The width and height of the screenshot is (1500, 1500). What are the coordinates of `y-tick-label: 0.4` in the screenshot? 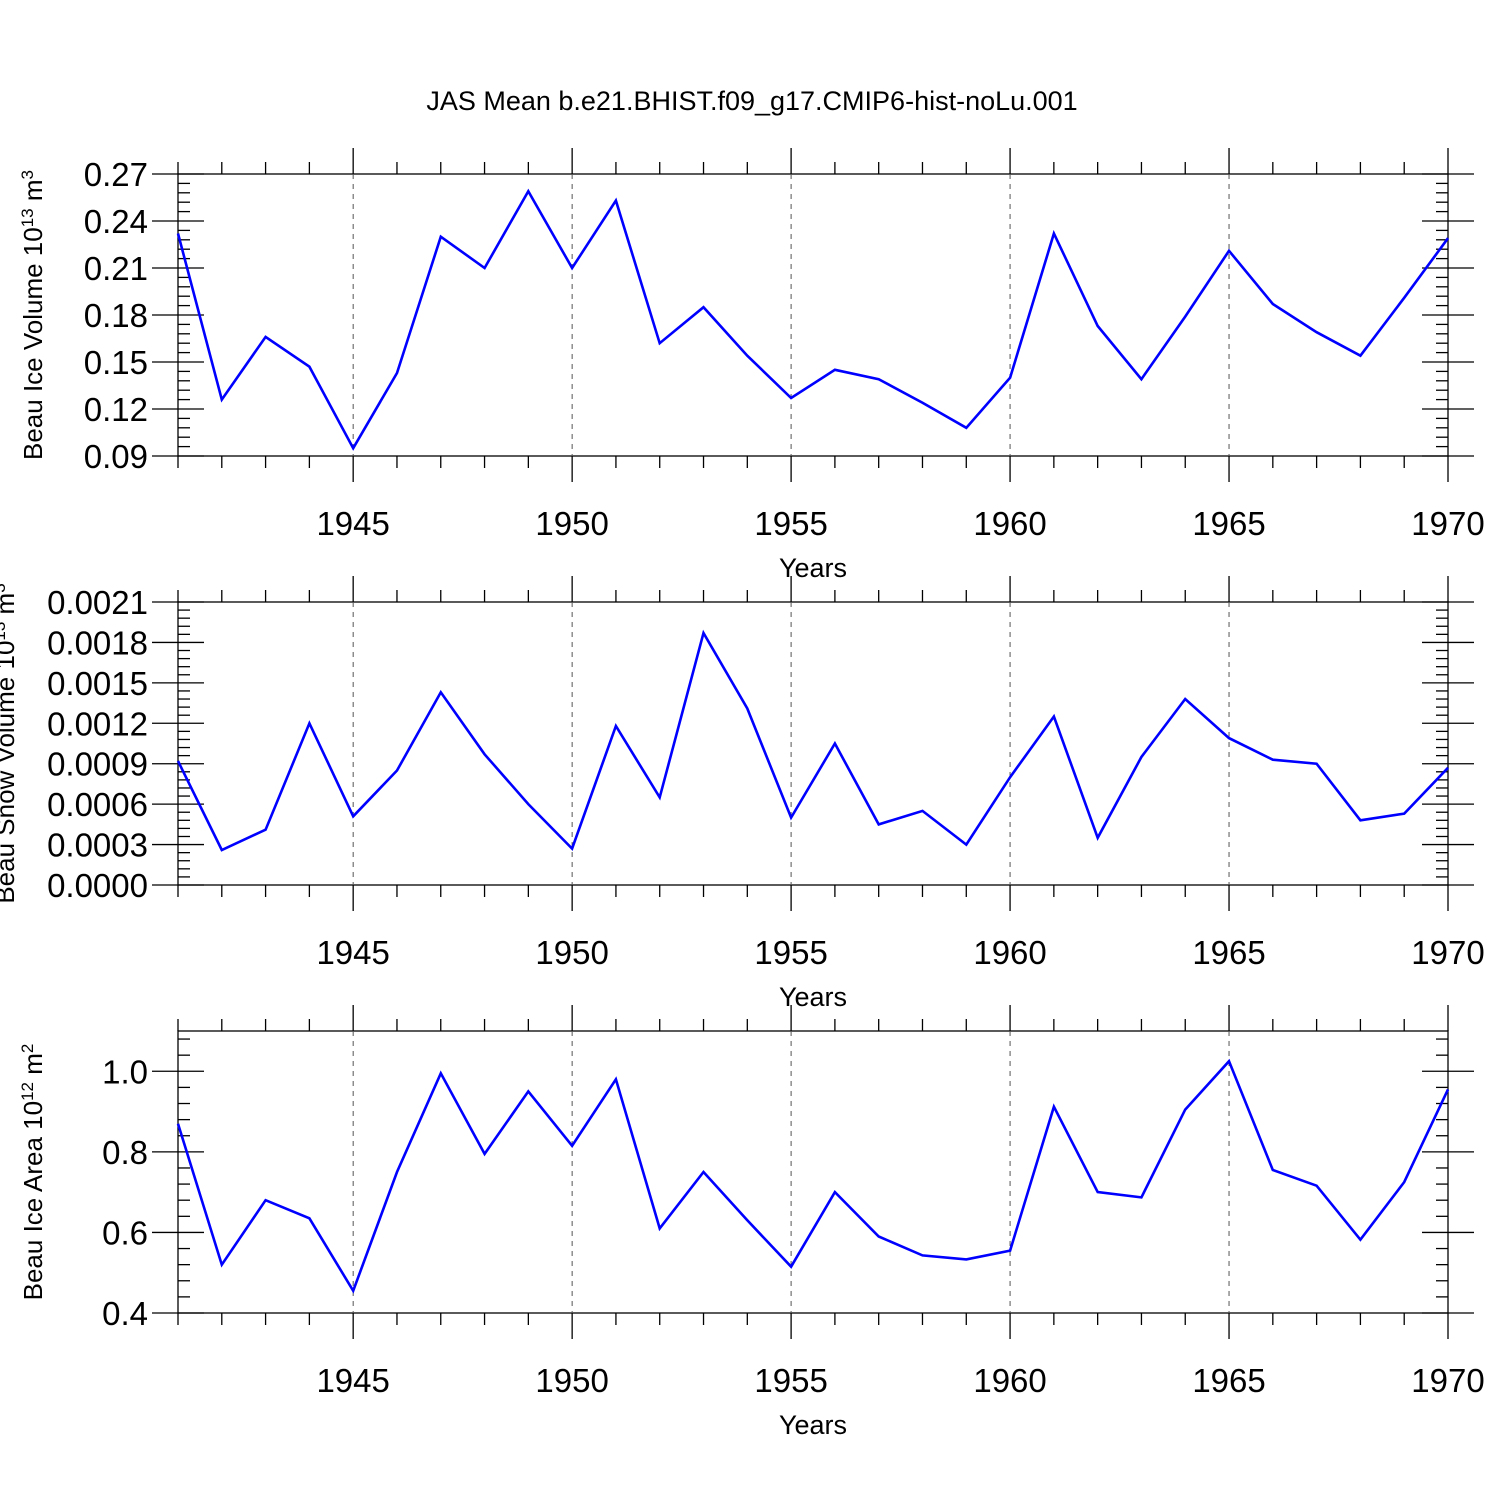 It's located at (125, 1313).